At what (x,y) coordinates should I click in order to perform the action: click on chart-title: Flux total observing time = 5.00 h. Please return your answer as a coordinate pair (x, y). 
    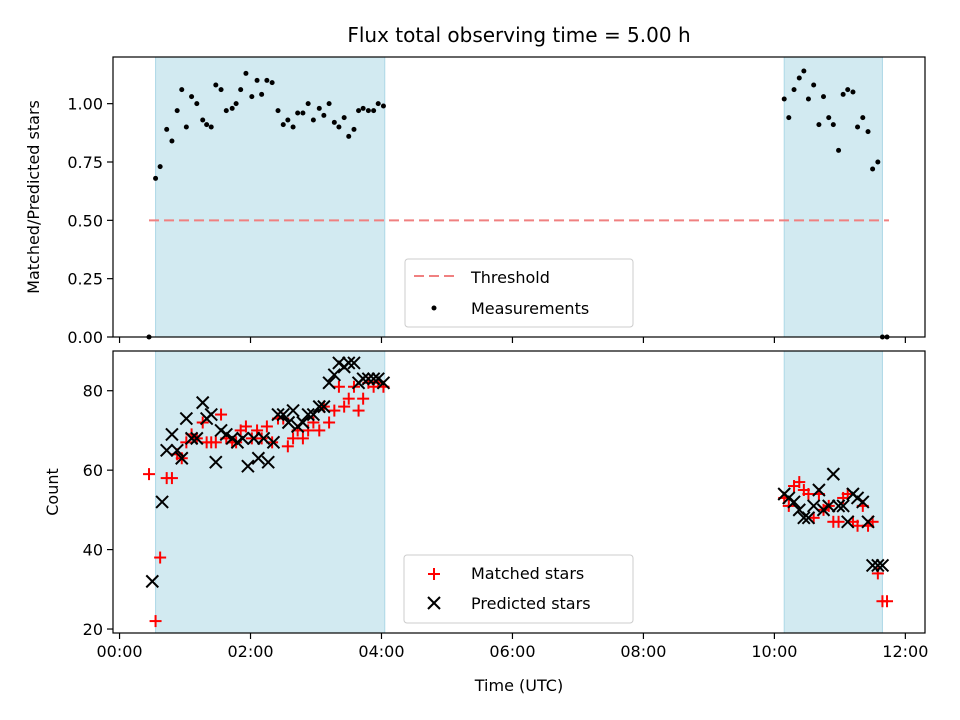
    Looking at the image, I should click on (518, 35).